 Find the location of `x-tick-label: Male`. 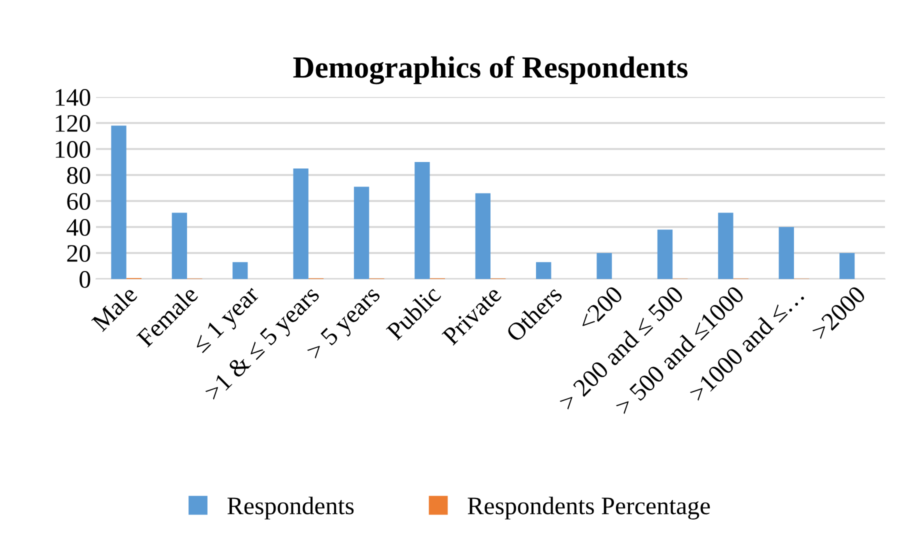

x-tick-label: Male is located at coordinates (114, 308).